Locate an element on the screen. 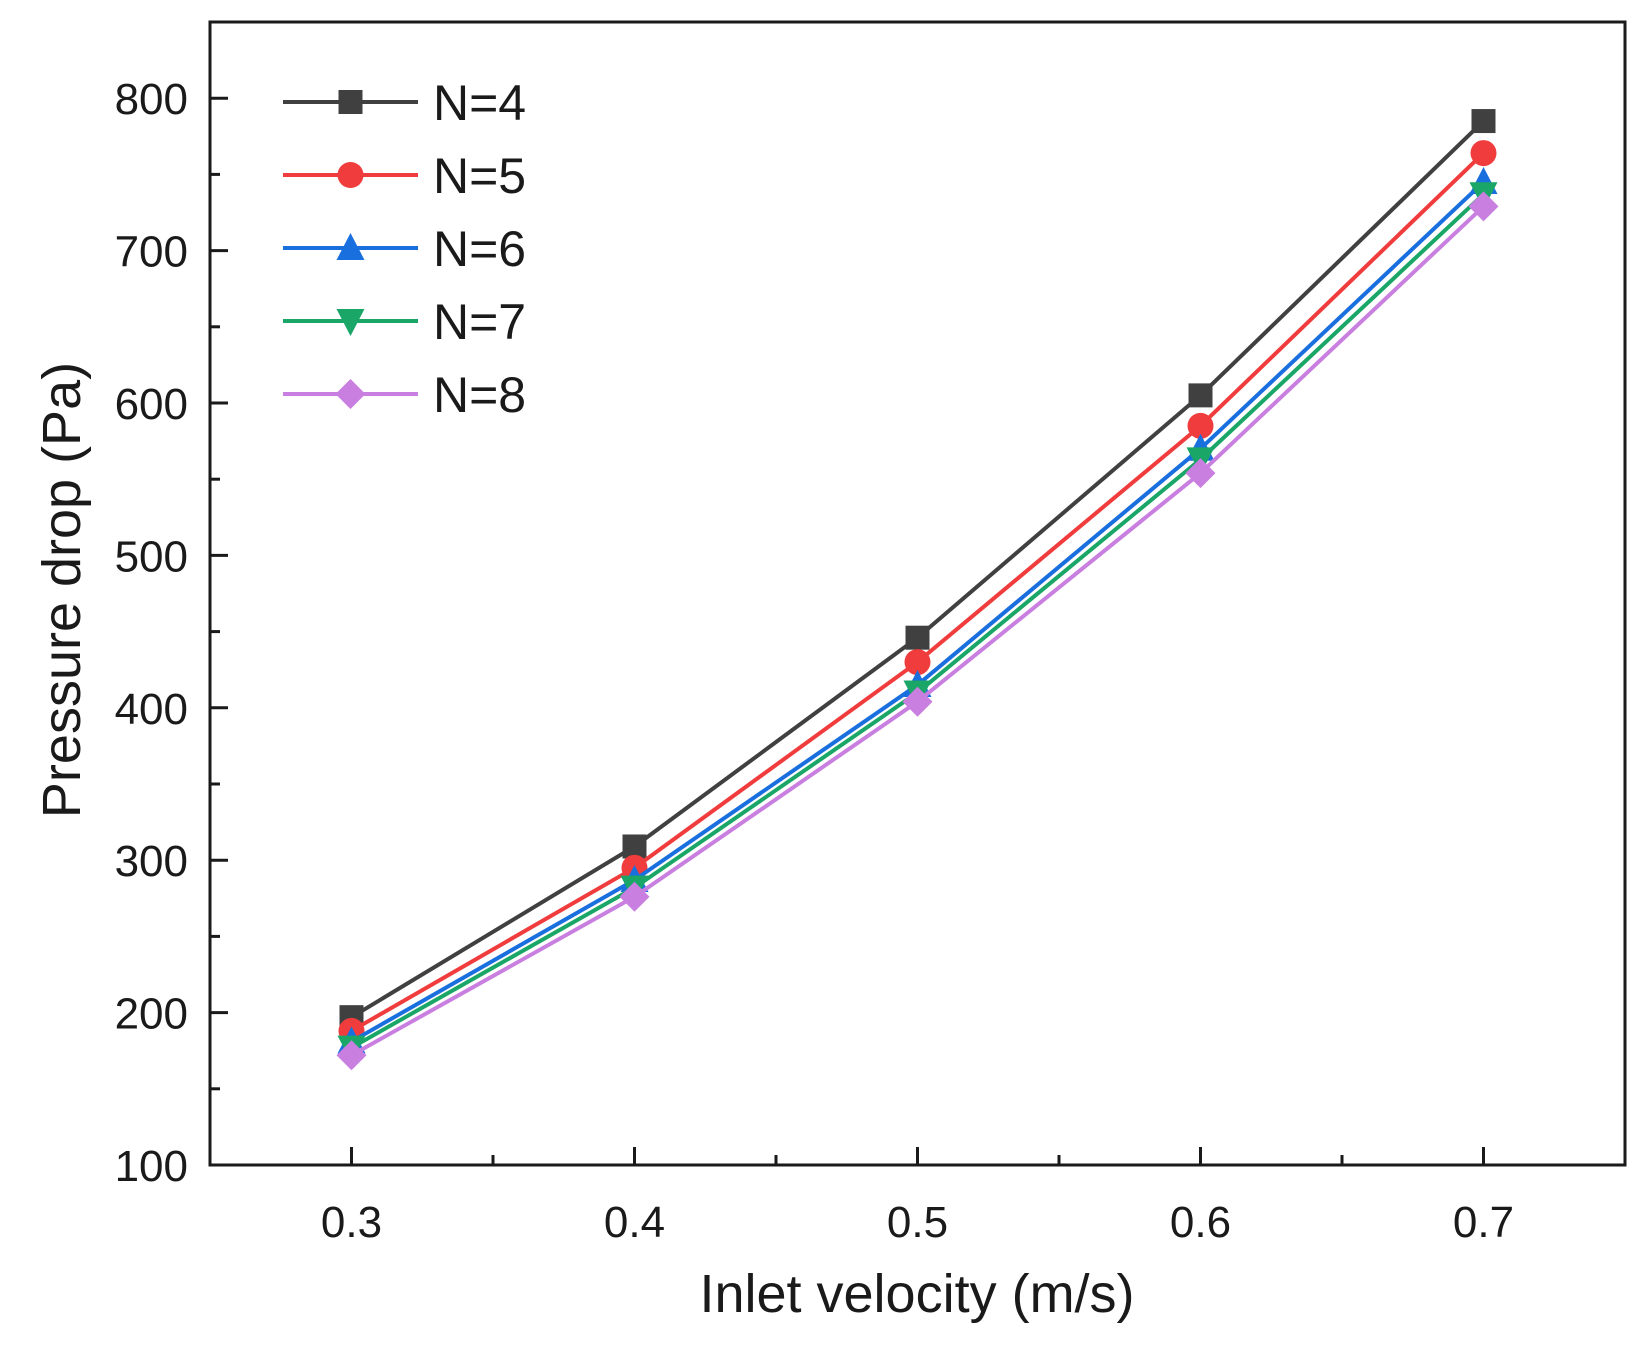 This screenshot has height=1354, width=1640. y-tick-label: 700 is located at coordinates (151, 252).